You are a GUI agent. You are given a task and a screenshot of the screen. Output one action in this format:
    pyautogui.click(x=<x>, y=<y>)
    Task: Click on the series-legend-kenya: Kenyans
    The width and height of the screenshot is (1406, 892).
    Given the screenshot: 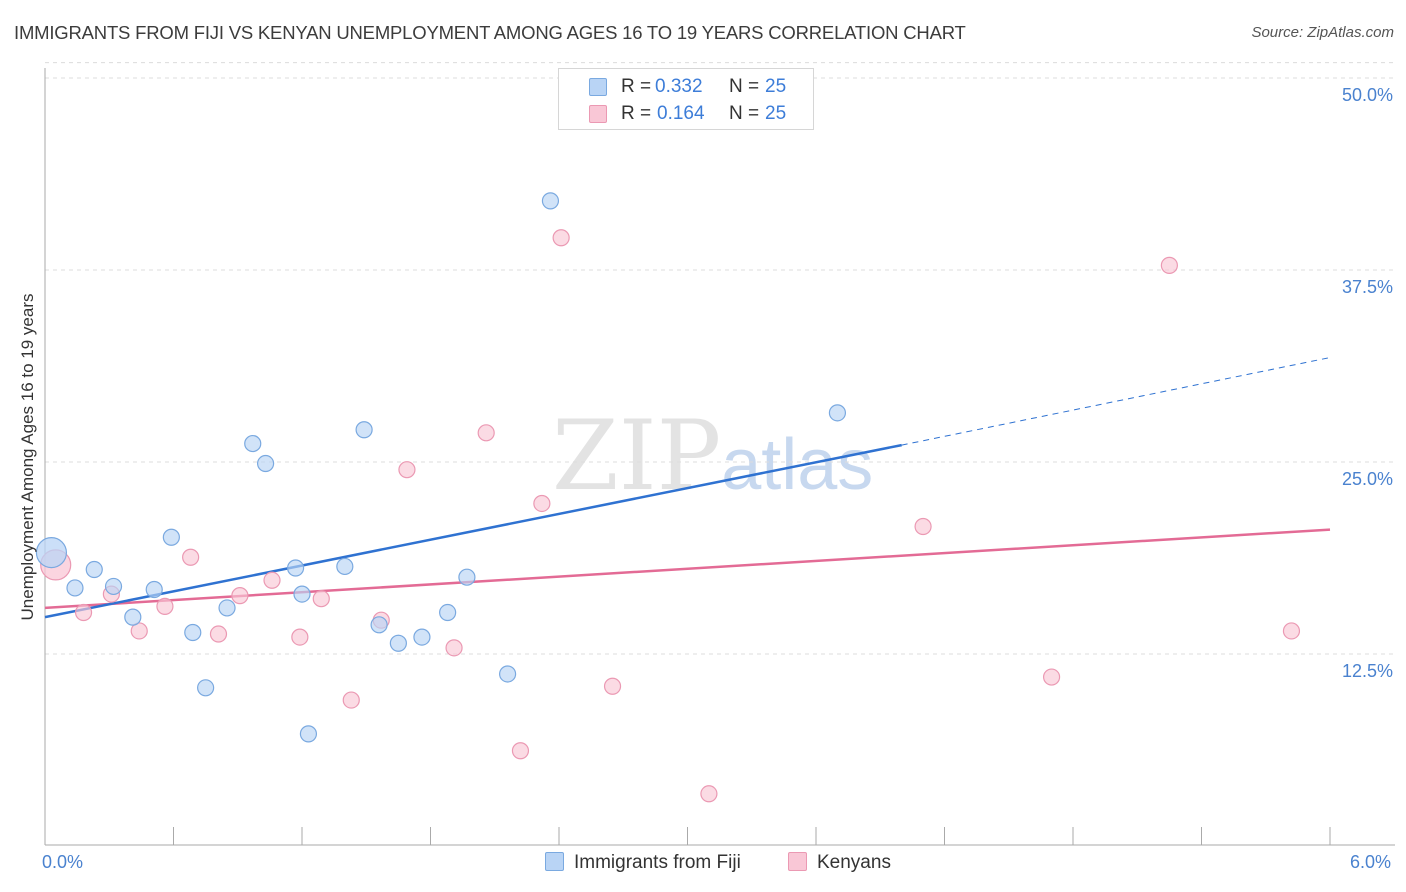 What is the action you would take?
    pyautogui.click(x=839, y=863)
    